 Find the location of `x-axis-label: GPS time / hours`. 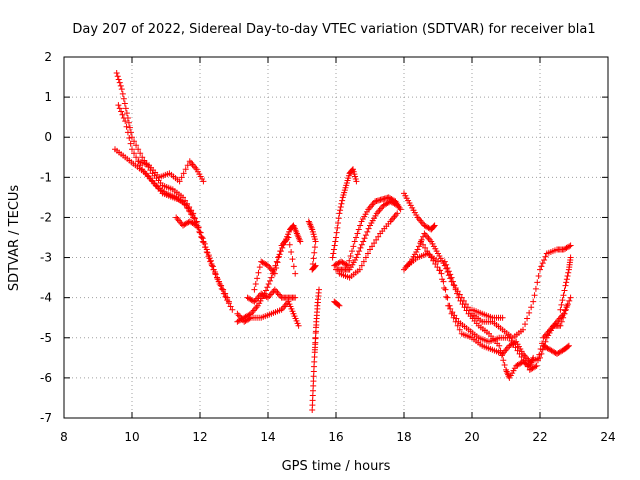

x-axis-label: GPS time / hours is located at coordinates (336, 466).